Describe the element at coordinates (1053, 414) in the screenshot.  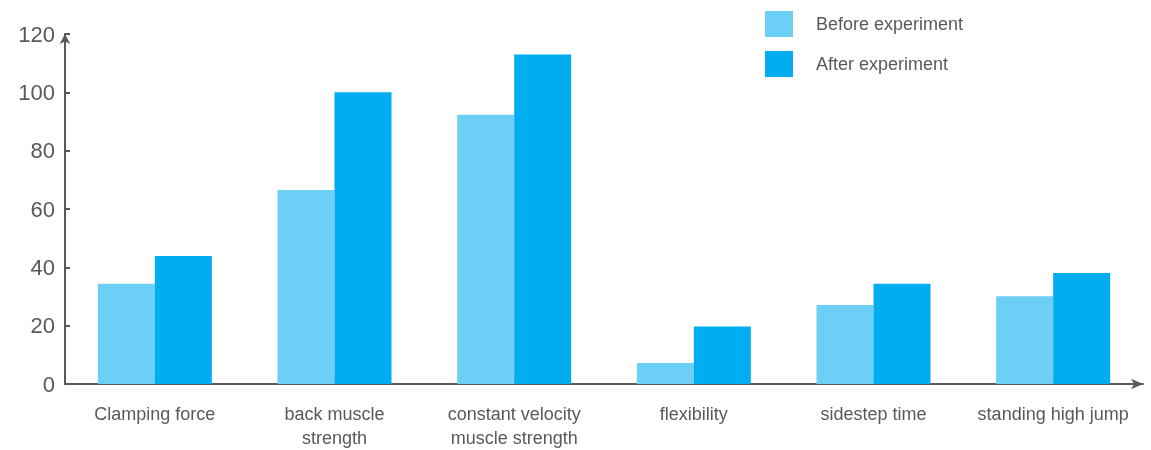
I see `x-tick-label: standing high jump` at that location.